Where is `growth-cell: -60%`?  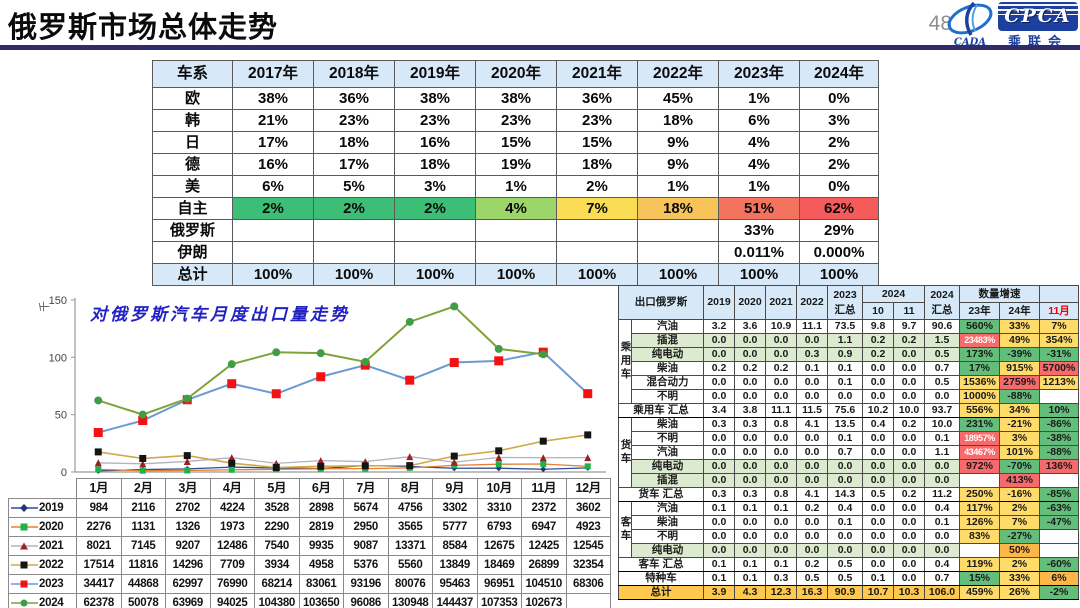
growth-cell: -60% is located at coordinates (1059, 564).